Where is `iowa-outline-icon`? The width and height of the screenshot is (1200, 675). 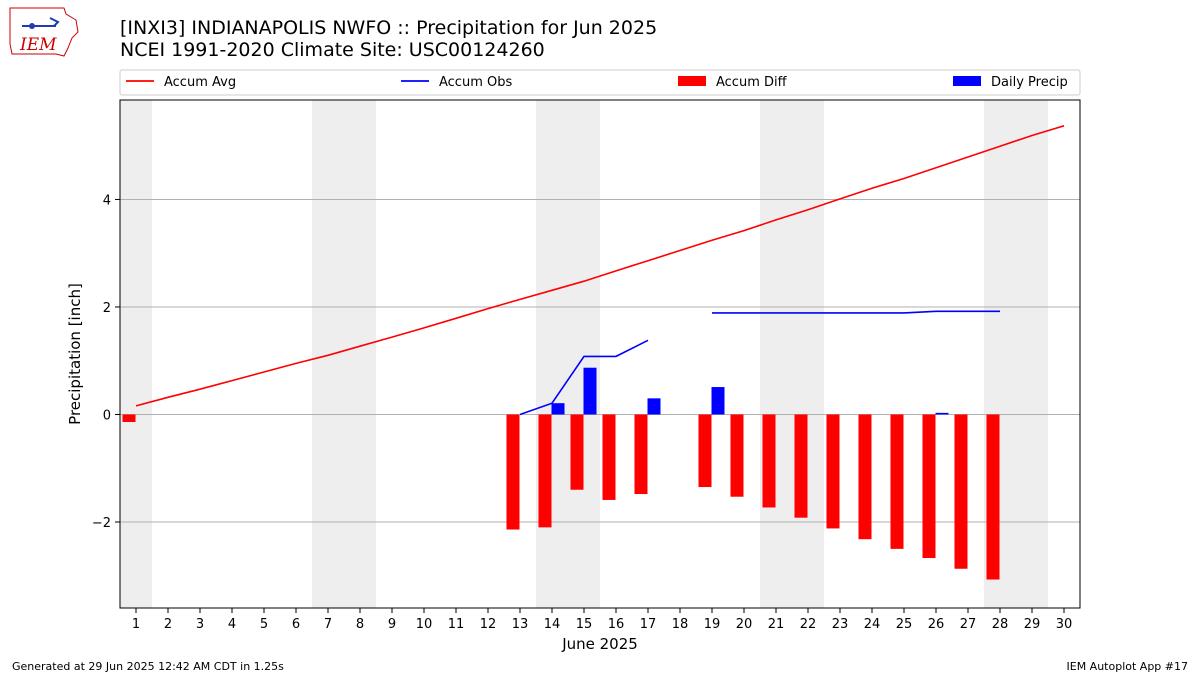 iowa-outline-icon is located at coordinates (44, 32).